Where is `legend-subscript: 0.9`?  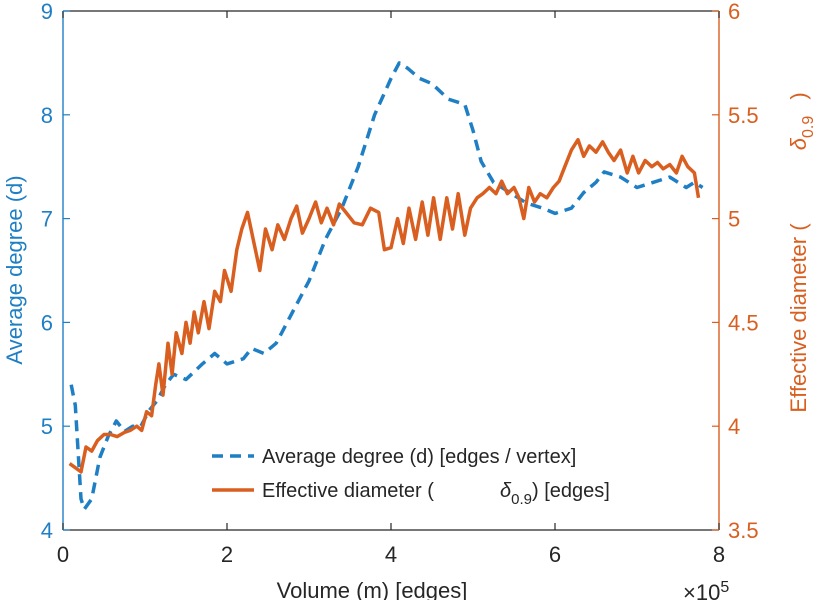
legend-subscript: 0.9 is located at coordinates (521, 499).